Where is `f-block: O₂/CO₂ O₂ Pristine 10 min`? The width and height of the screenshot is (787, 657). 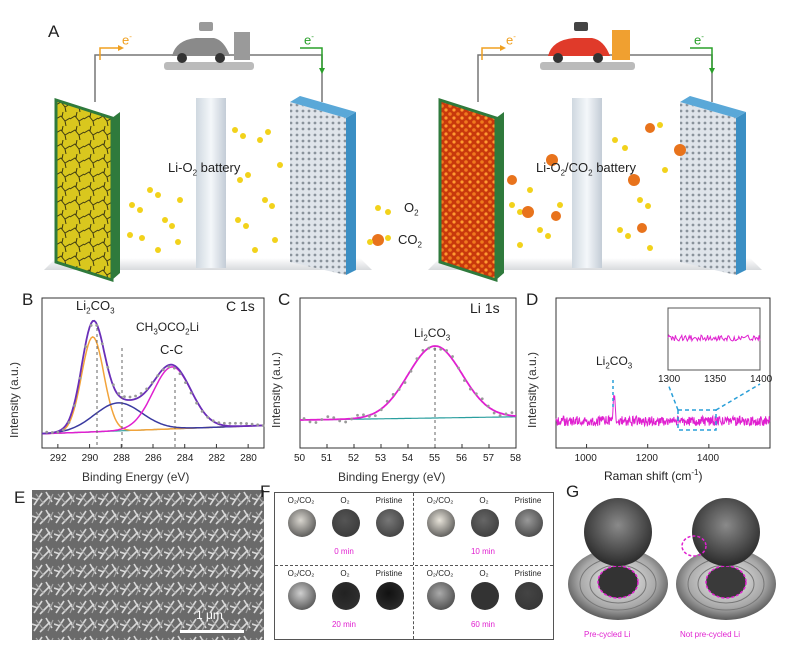
f-block: O₂/CO₂ O₂ Pristine 10 min is located at coordinates (483, 529).